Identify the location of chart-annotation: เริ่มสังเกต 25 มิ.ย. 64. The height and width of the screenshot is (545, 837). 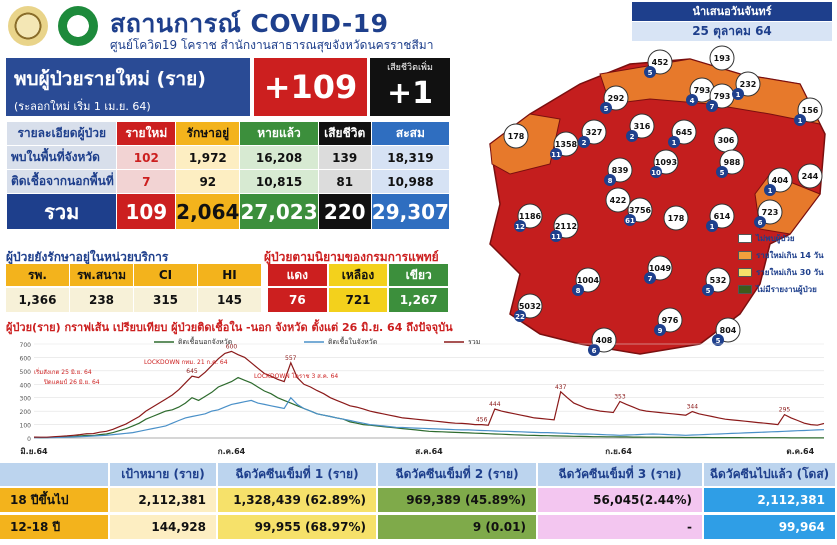
(63, 372).